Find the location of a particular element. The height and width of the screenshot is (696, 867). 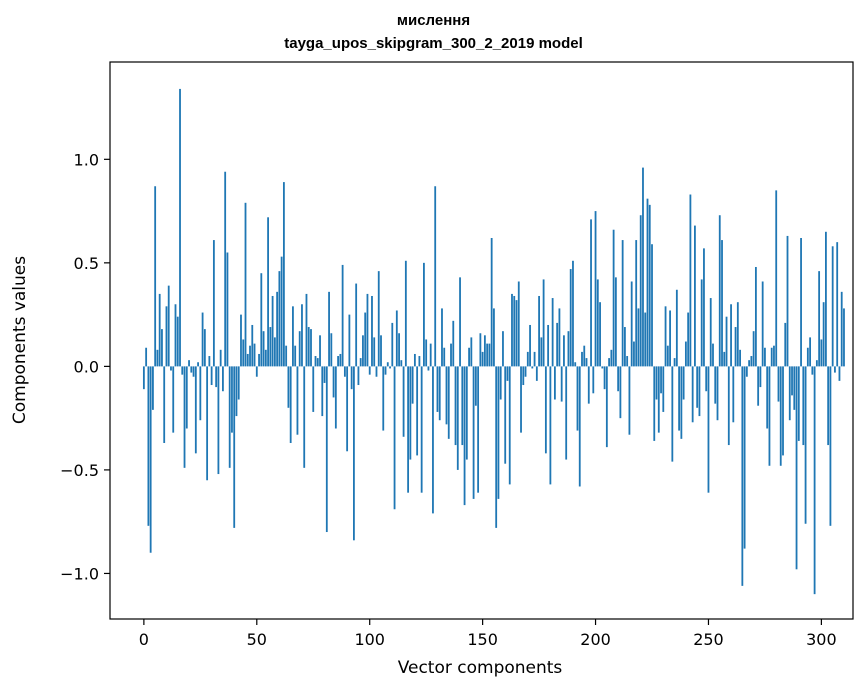

x-tick-label: 300 is located at coordinates (821, 639).